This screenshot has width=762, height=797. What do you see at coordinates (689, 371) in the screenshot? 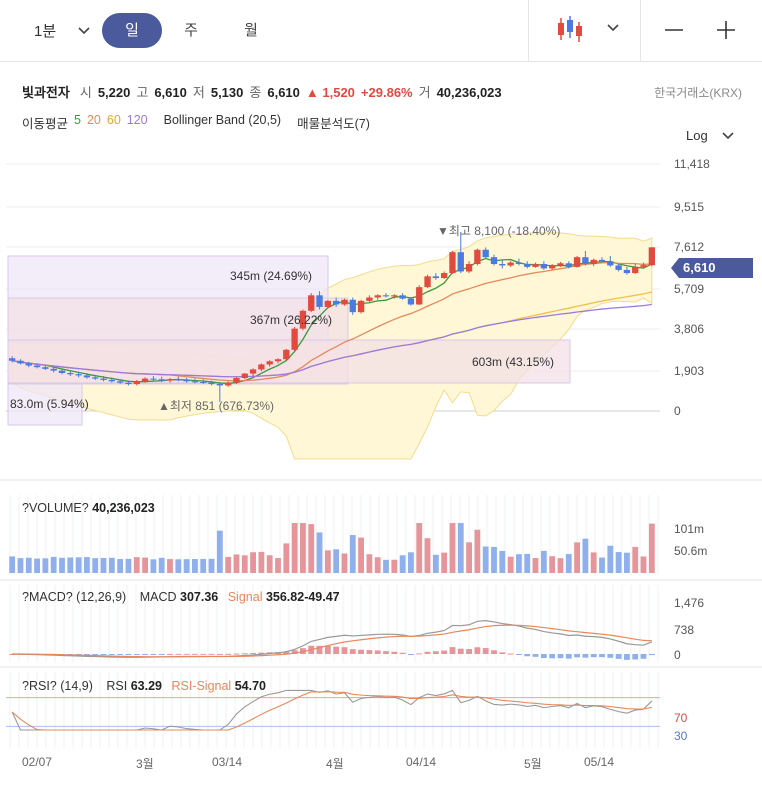
I see `price-tick: 1,903` at bounding box center [689, 371].